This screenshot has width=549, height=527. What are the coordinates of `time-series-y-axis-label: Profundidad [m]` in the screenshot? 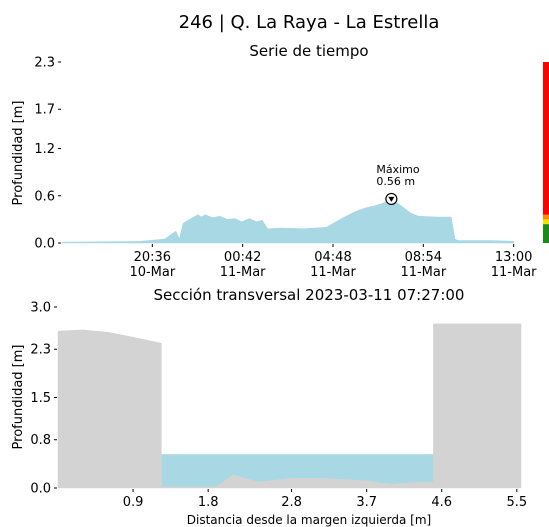 It's located at (18, 153).